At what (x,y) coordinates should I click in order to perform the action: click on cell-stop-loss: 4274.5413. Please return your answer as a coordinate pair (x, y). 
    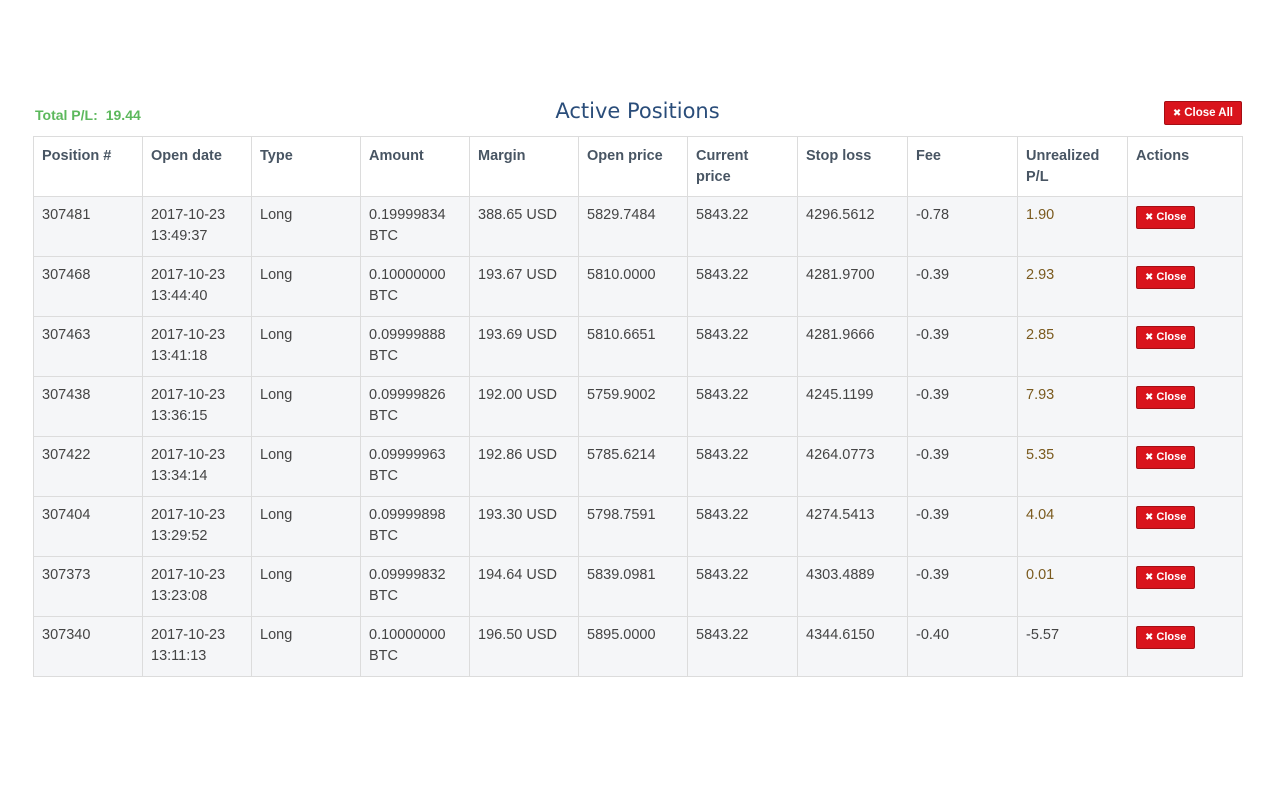
    Looking at the image, I should click on (852, 526).